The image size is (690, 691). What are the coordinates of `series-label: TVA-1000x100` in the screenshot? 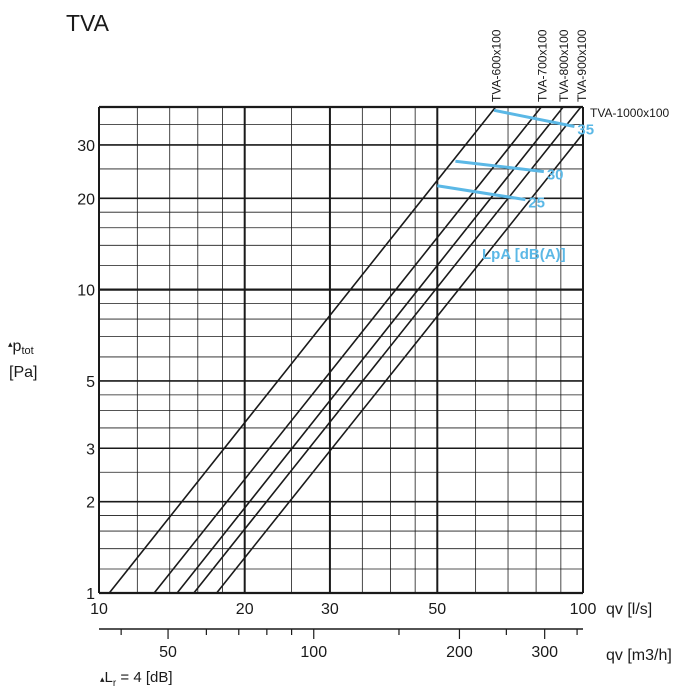 It's located at (629, 113).